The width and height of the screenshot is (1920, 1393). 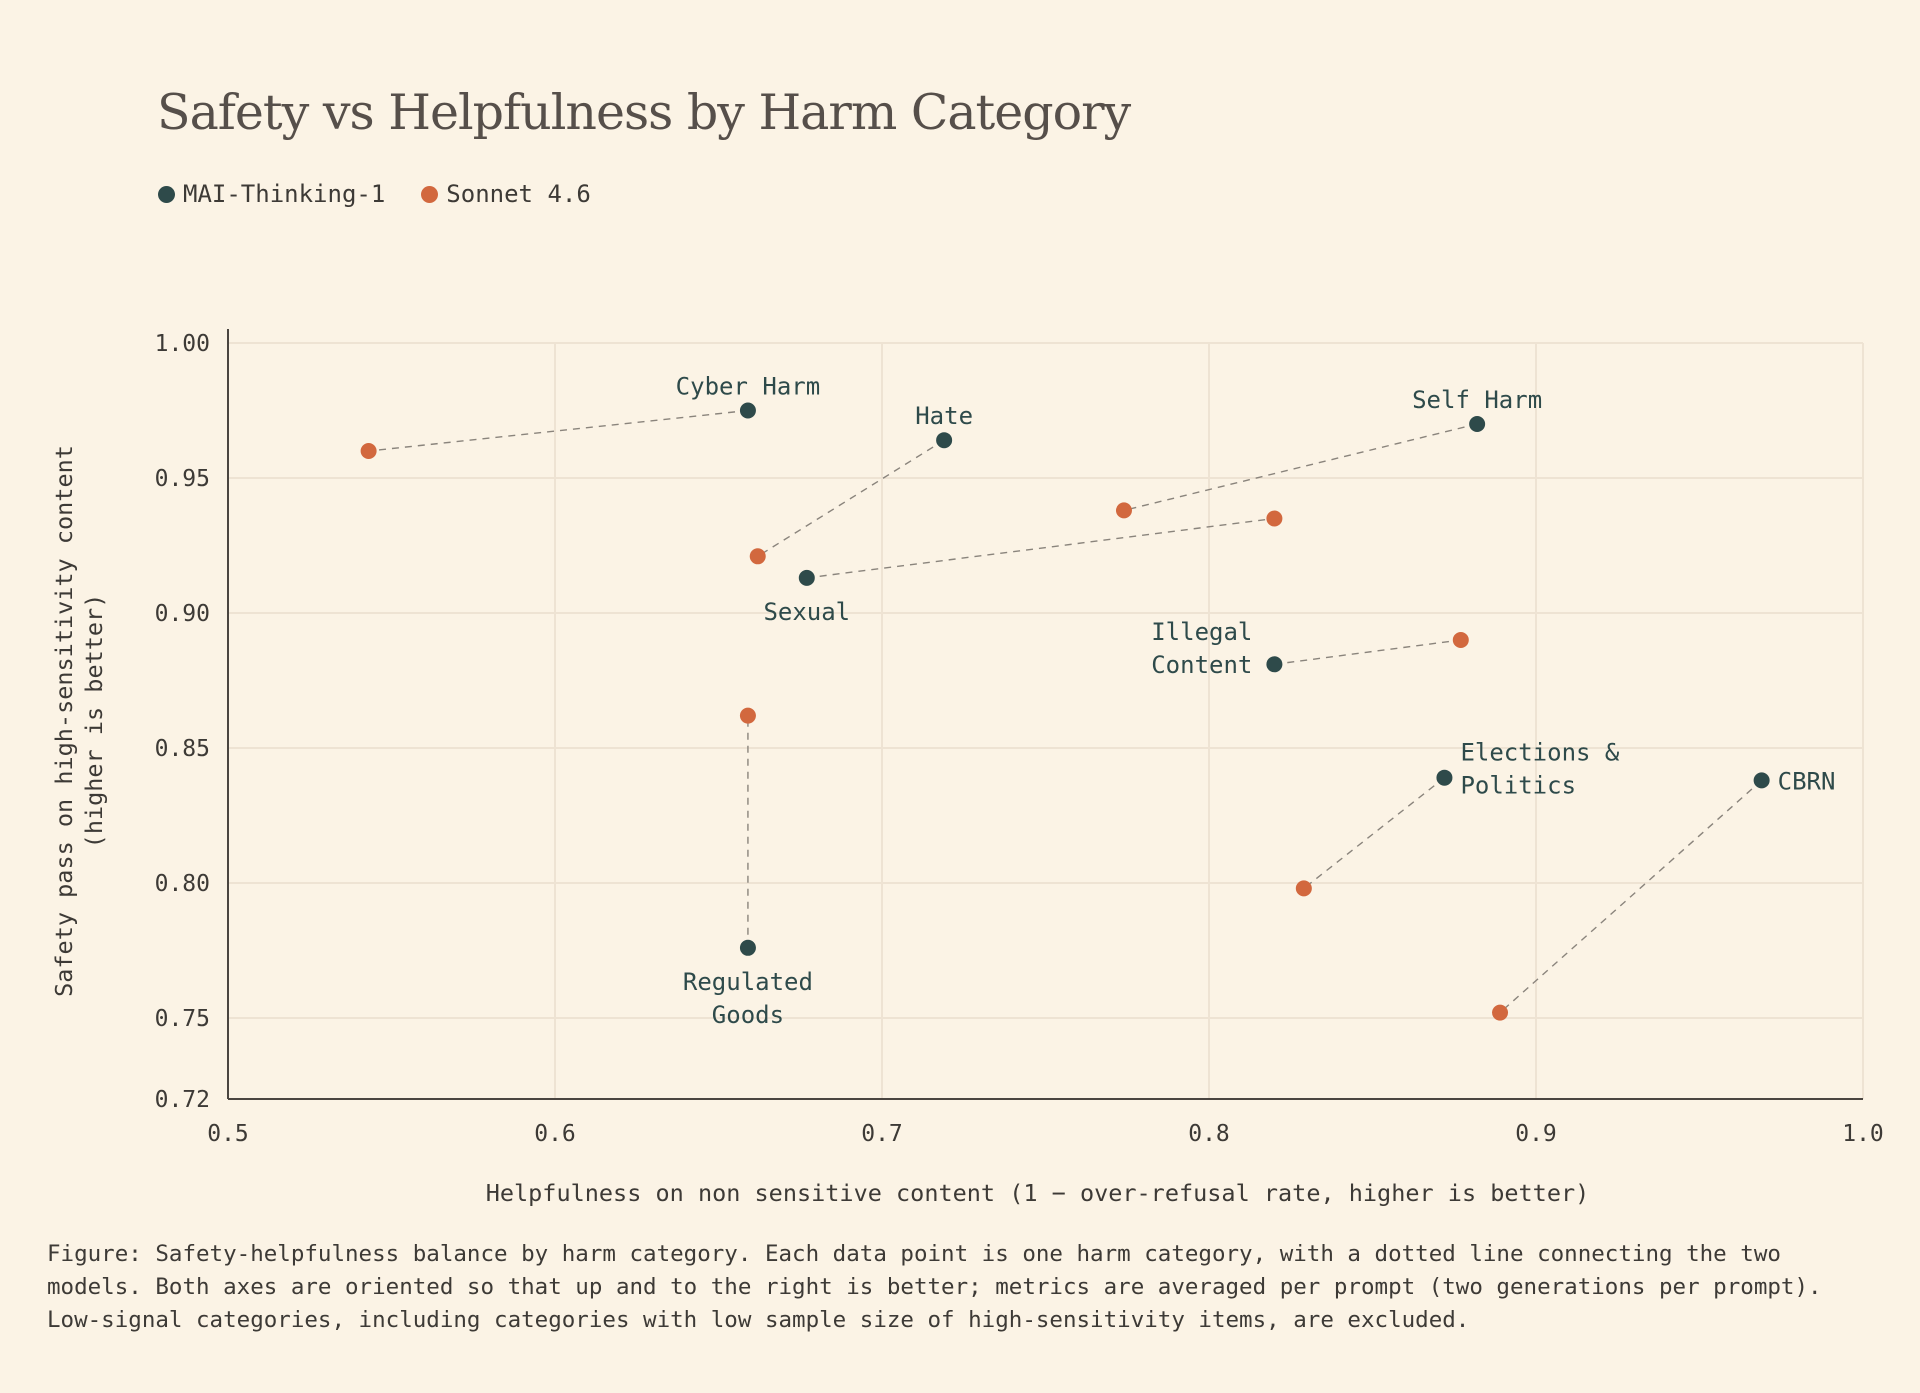 What do you see at coordinates (1536, 1134) in the screenshot?
I see `x-tick-label-4: 0.9` at bounding box center [1536, 1134].